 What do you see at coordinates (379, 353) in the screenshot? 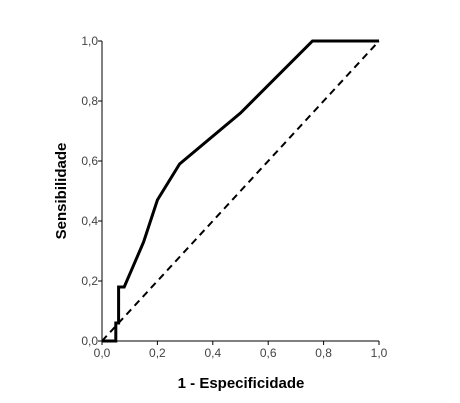
I see `x-tick-label: 1,0` at bounding box center [379, 353].